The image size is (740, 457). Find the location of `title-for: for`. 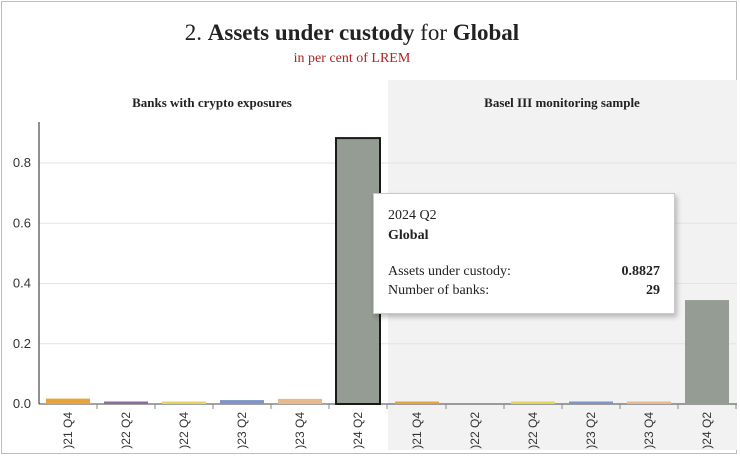

title-for: for is located at coordinates (433, 32).